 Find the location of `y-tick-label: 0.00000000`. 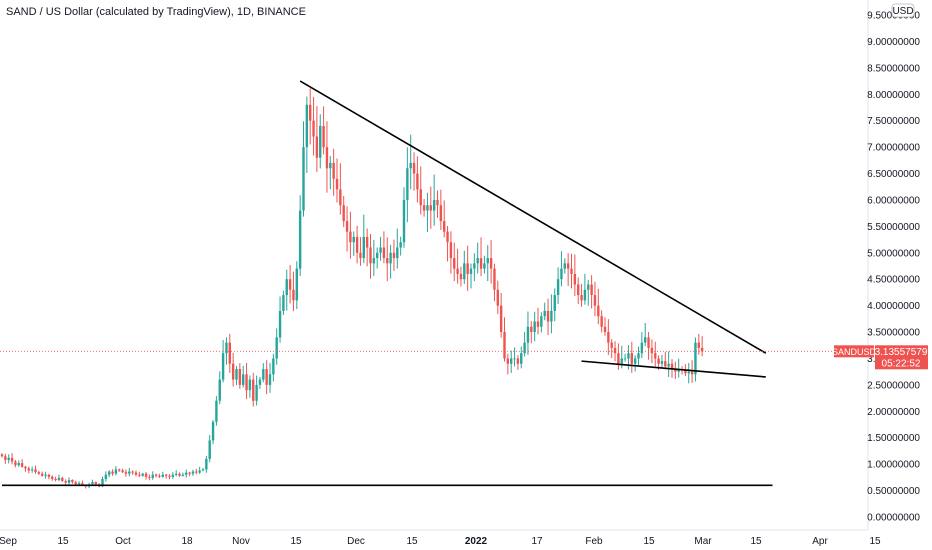

y-tick-label: 0.00000000 is located at coordinates (893, 518).